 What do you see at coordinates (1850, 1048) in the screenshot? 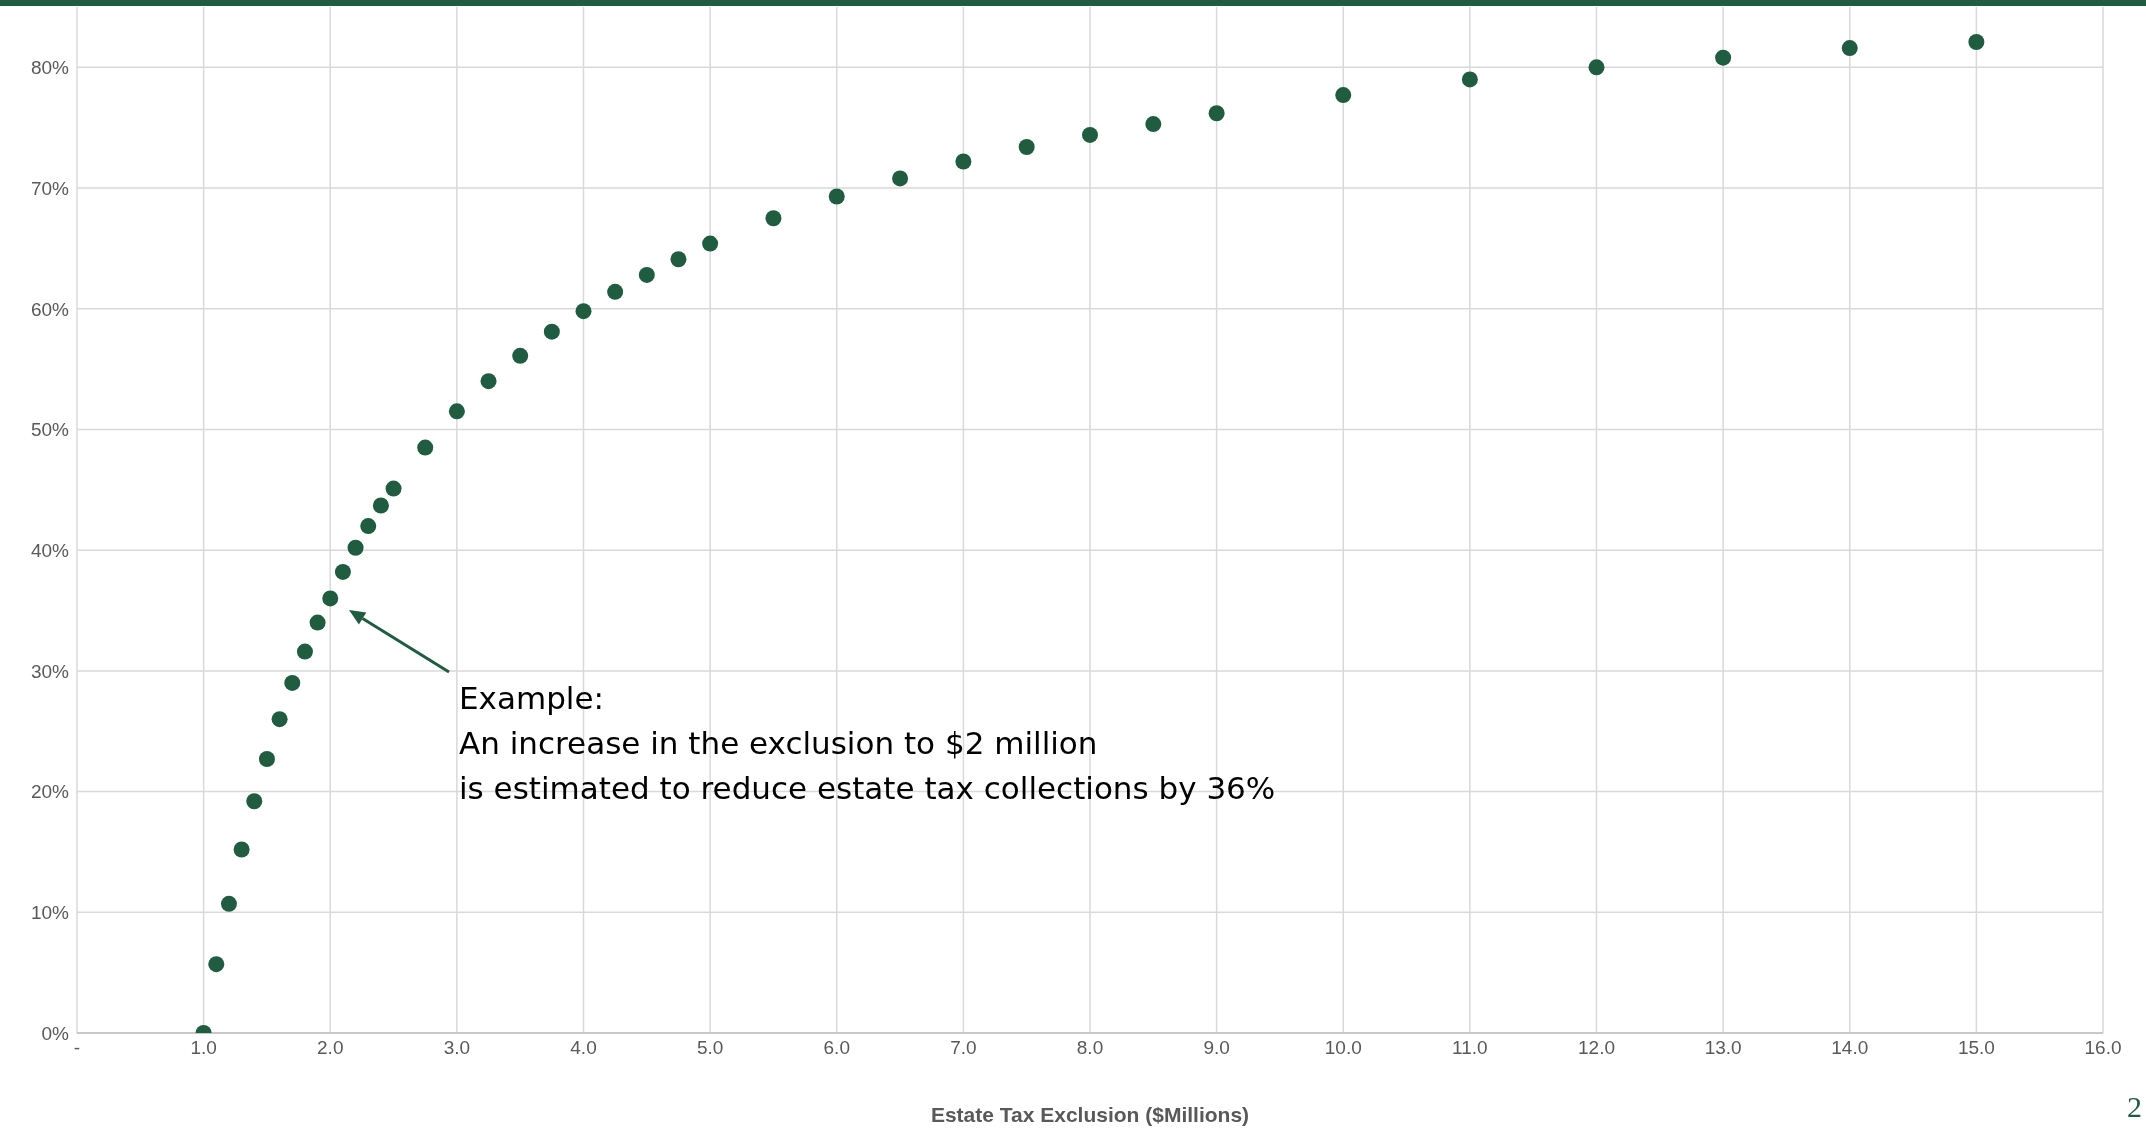
I see `x-tick-label: 14.0` at bounding box center [1850, 1048].